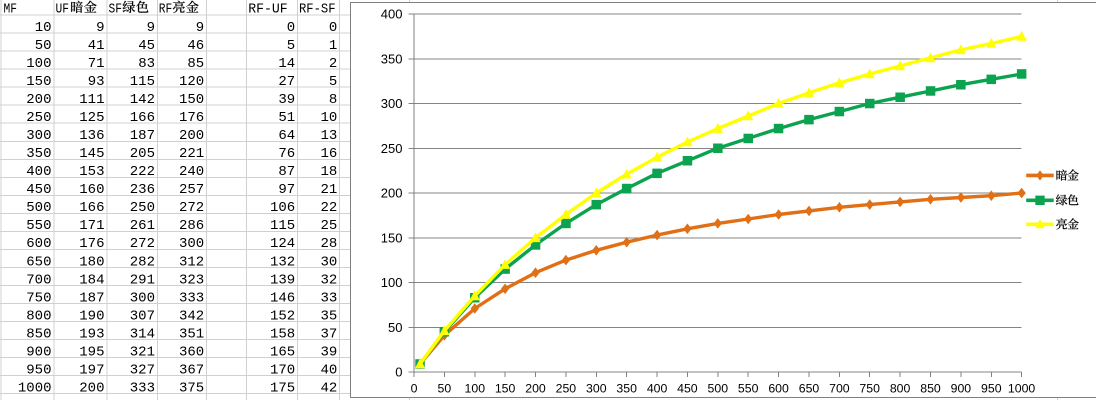 The width and height of the screenshot is (1096, 400). Describe the element at coordinates (191, 262) in the screenshot. I see `svg-text: 312` at that location.